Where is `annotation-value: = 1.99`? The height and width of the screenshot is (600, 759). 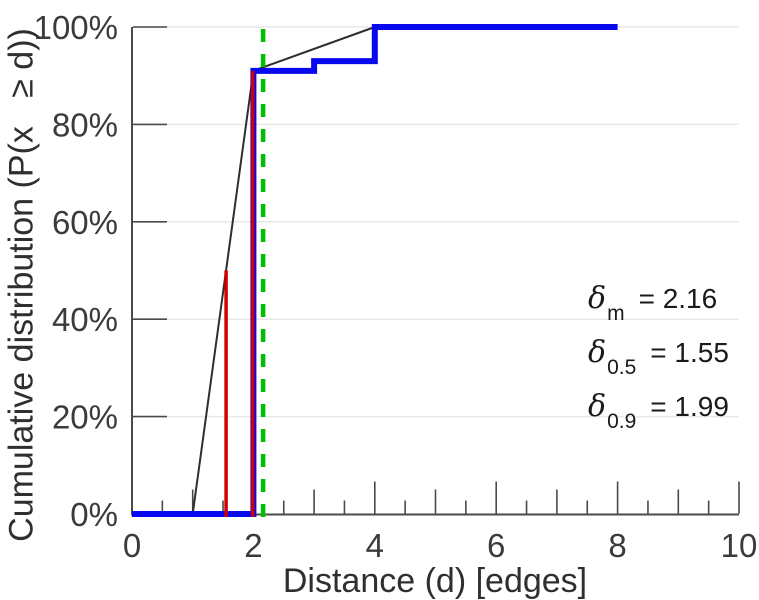
annotation-value: = 1.99 is located at coordinates (689, 406).